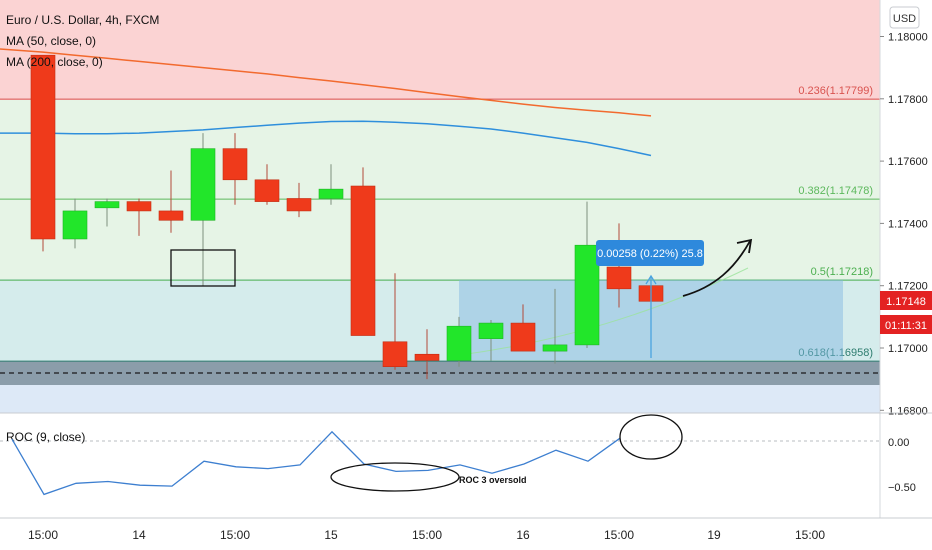  Describe the element at coordinates (331, 535) in the screenshot. I see `time-tick-3: 15` at that location.